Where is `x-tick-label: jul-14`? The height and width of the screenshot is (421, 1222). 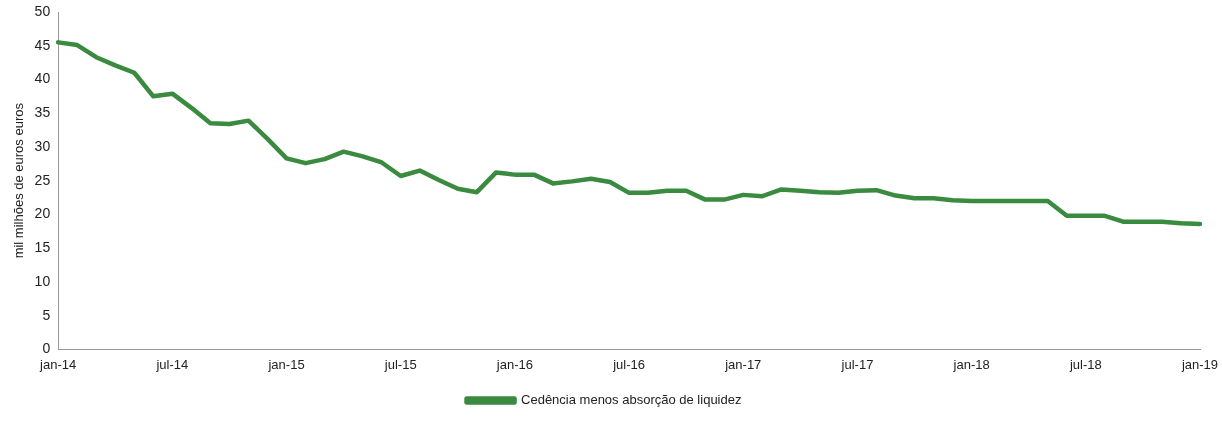 x-tick-label: jul-14 is located at coordinates (172, 364).